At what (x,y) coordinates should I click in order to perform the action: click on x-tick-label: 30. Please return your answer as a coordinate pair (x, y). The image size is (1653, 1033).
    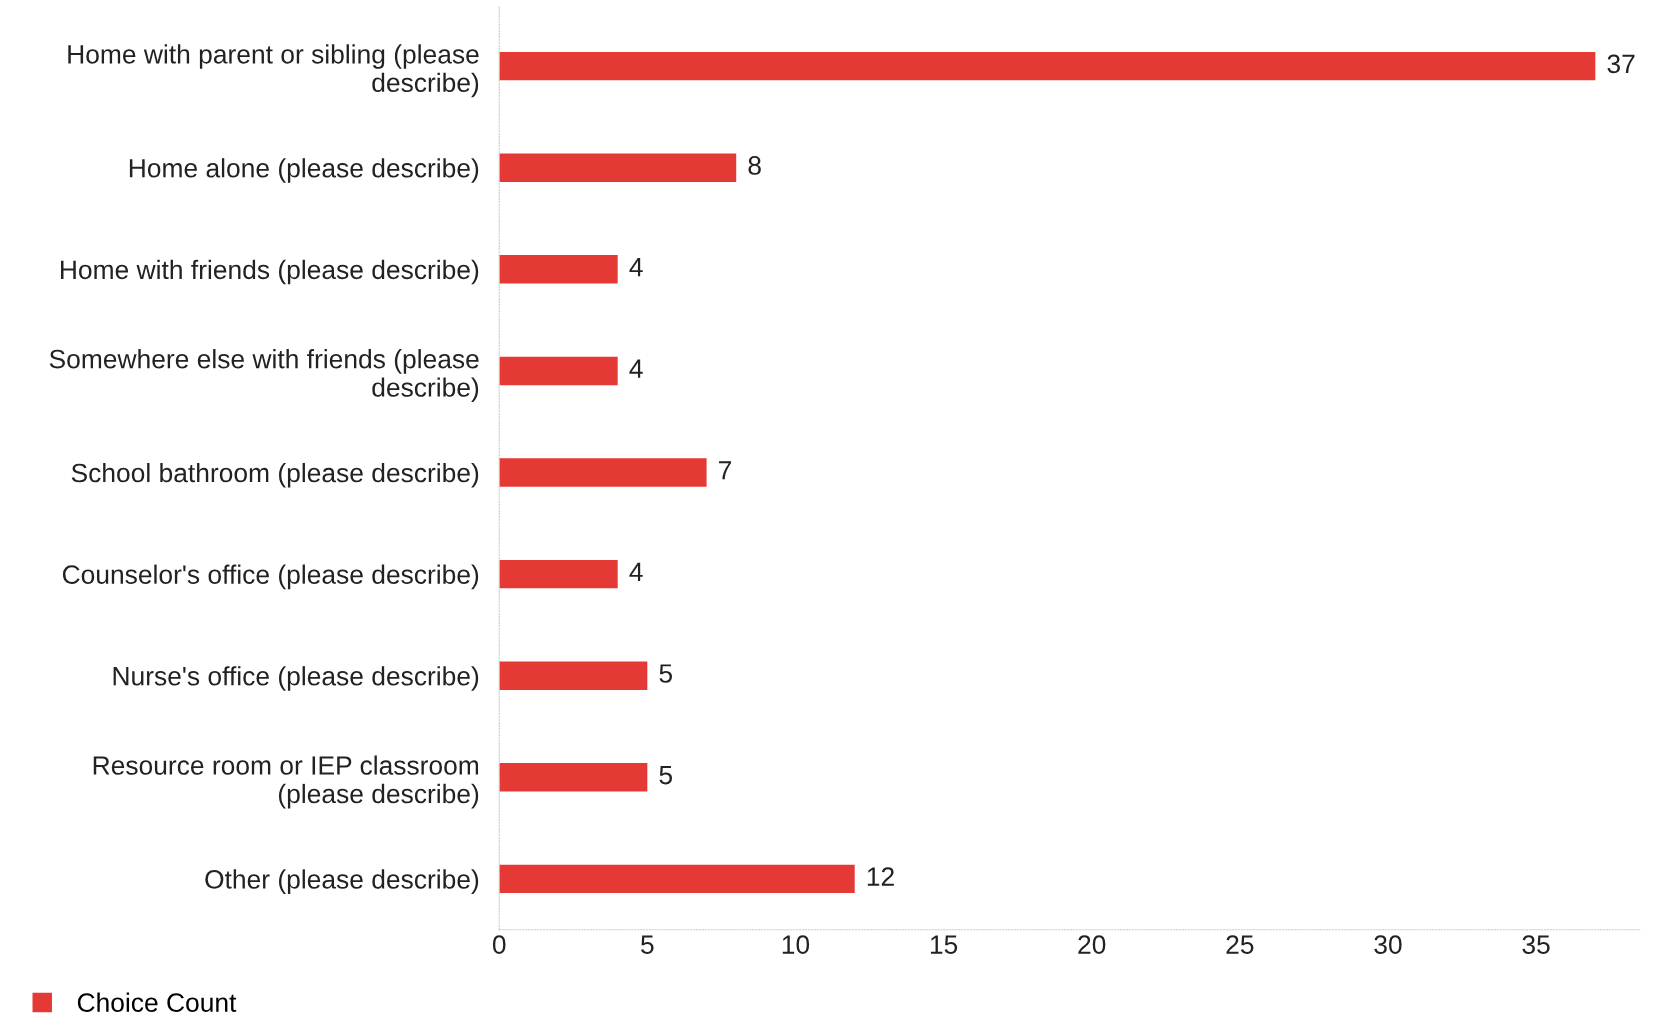
    Looking at the image, I should click on (1388, 944).